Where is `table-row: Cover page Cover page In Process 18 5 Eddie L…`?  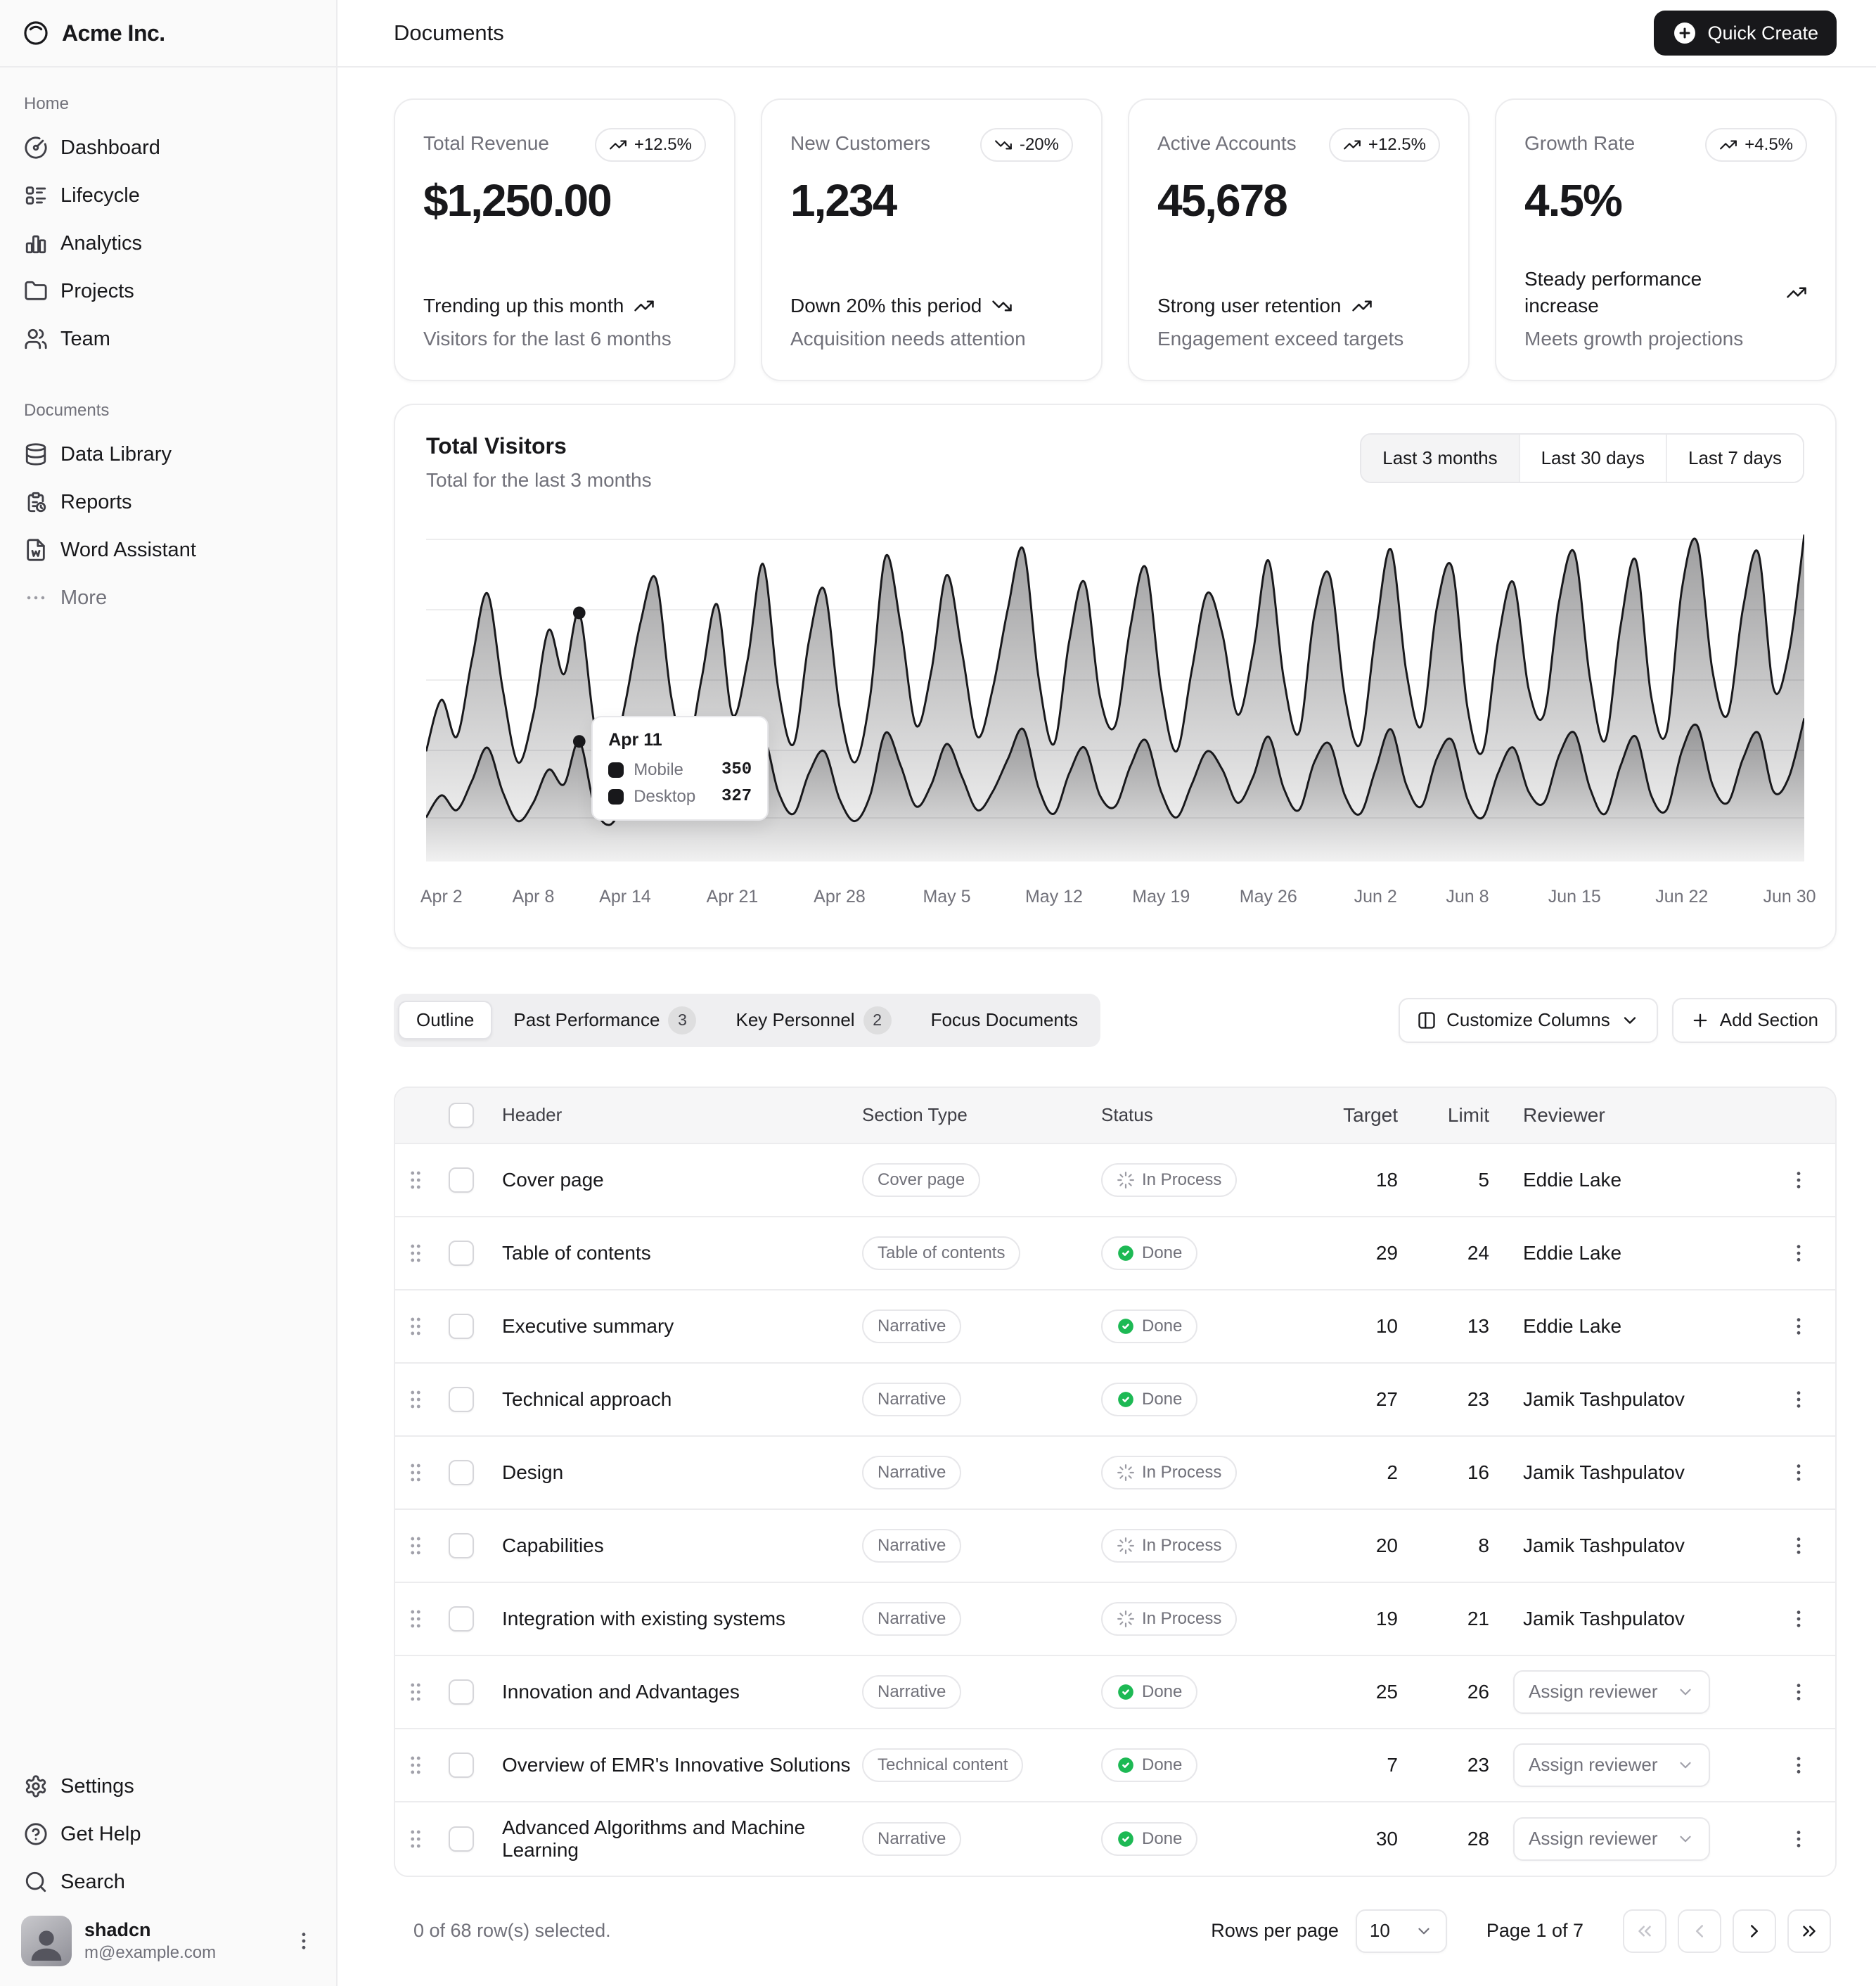 table-row: Cover page Cover page In Process 18 5 Eddie L… is located at coordinates (1115, 1180).